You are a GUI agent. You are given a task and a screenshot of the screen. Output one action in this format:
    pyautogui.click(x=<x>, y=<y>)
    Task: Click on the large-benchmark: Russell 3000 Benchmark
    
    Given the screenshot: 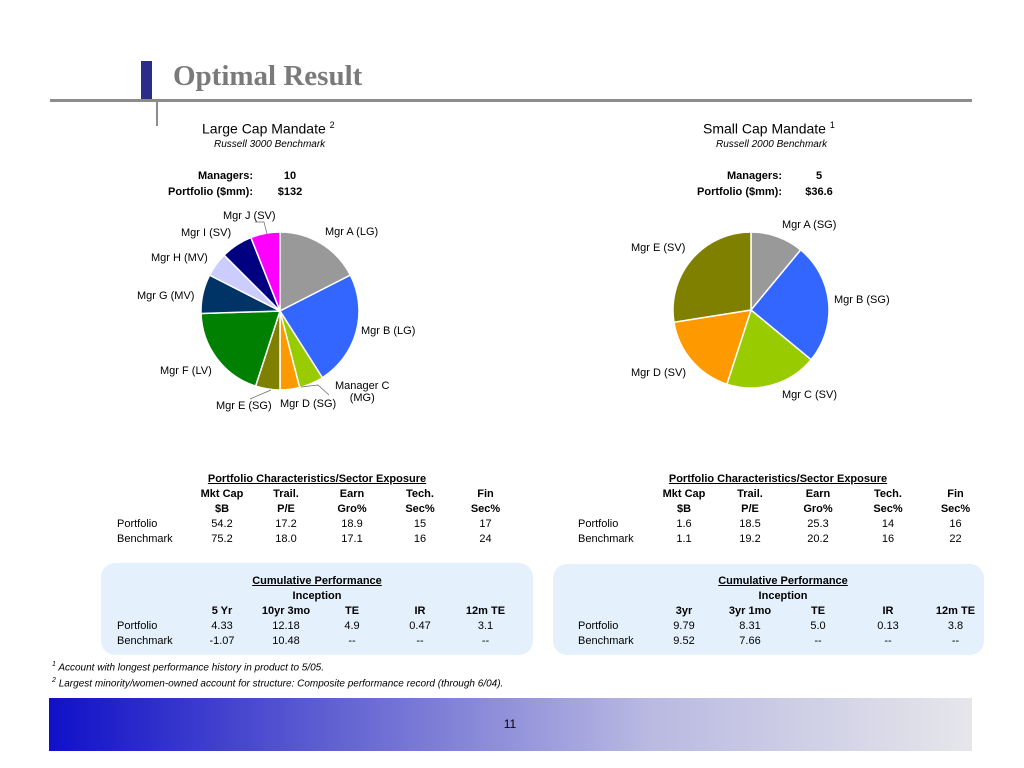 What is the action you would take?
    pyautogui.click(x=270, y=144)
    